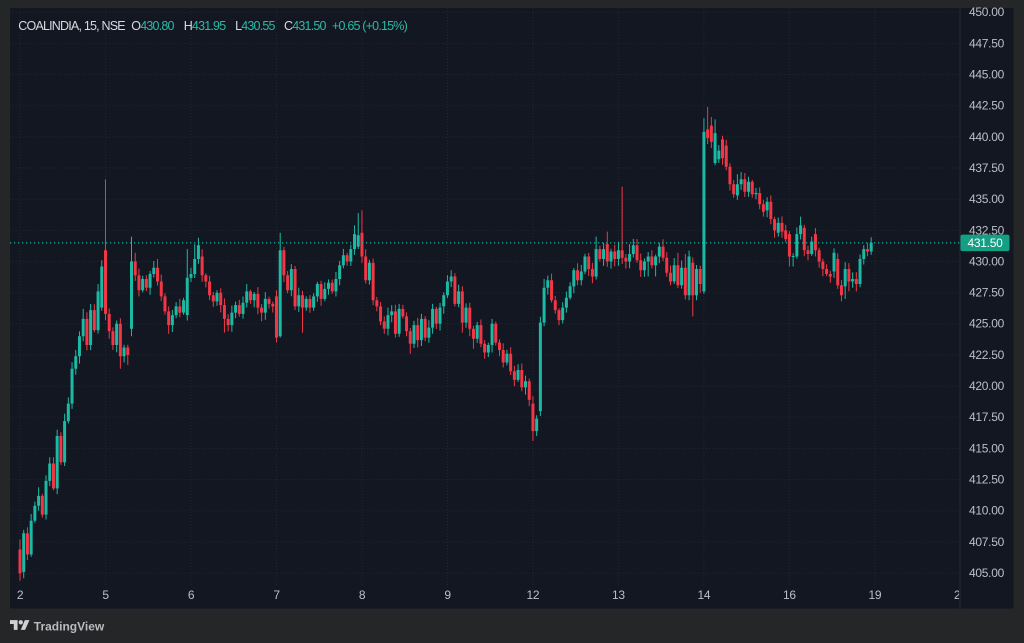  Describe the element at coordinates (370, 26) in the screenshot. I see `svg-text: +0.65 (+0.15%)` at that location.